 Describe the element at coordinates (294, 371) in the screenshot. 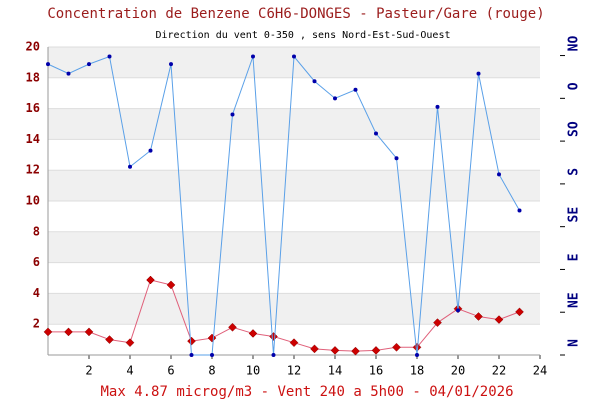

I see `x-tick-label: 12` at that location.